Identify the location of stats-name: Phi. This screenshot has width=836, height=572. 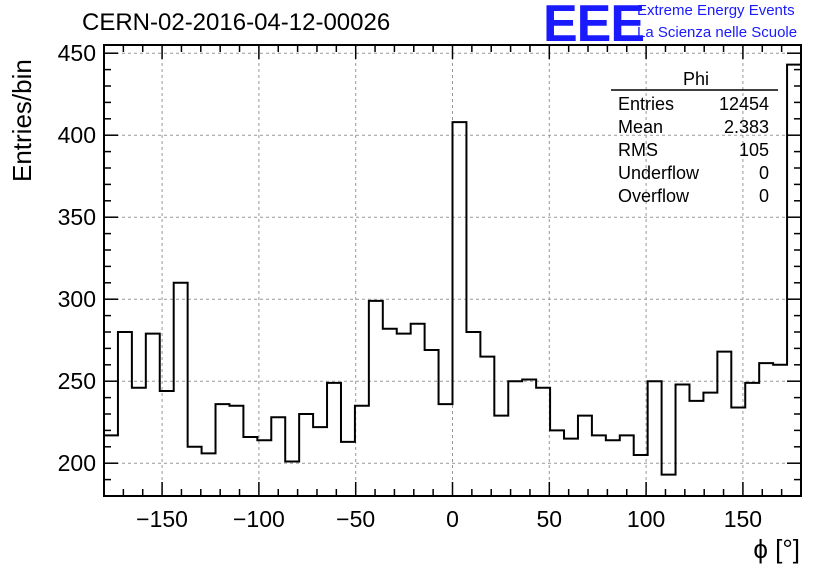
(696, 79).